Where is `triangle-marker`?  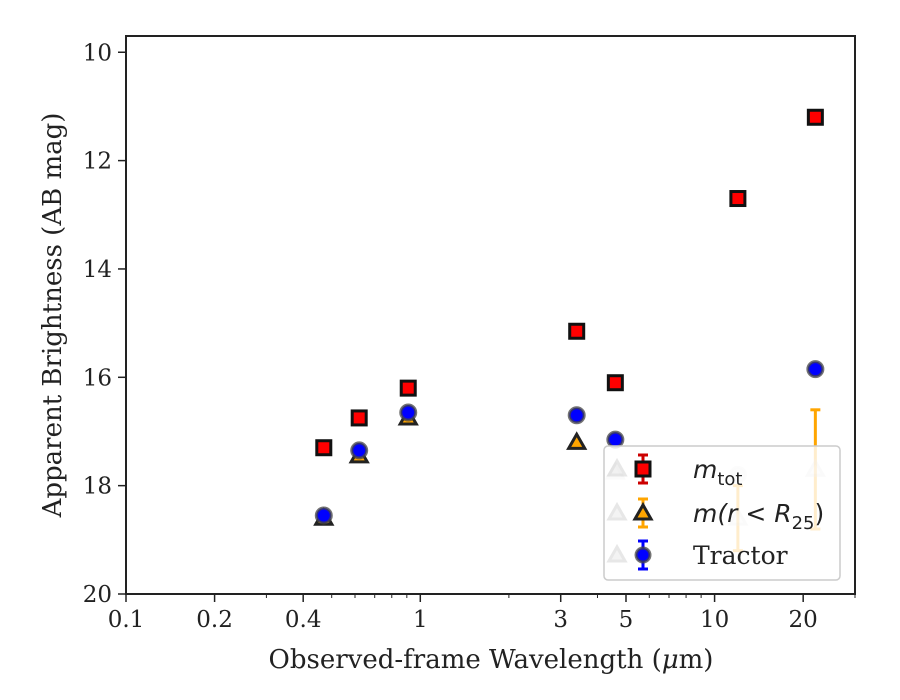 triangle-marker is located at coordinates (577, 440).